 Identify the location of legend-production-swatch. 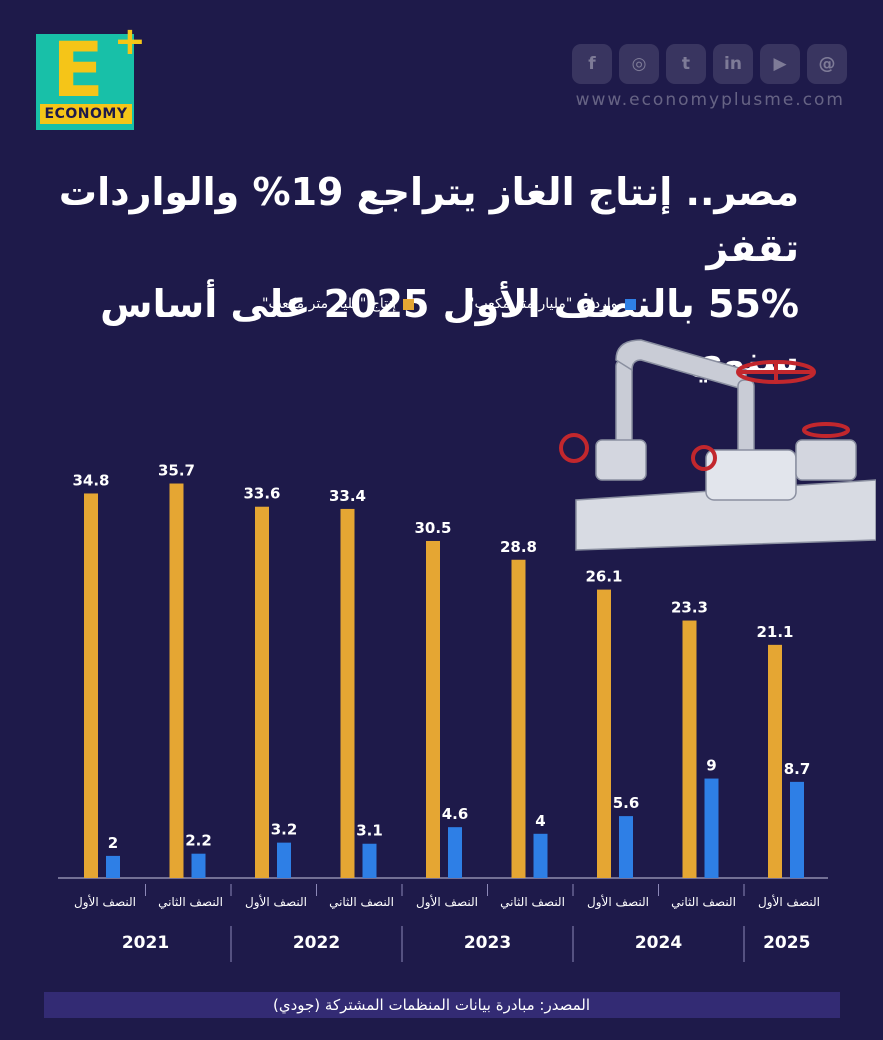
(409, 304).